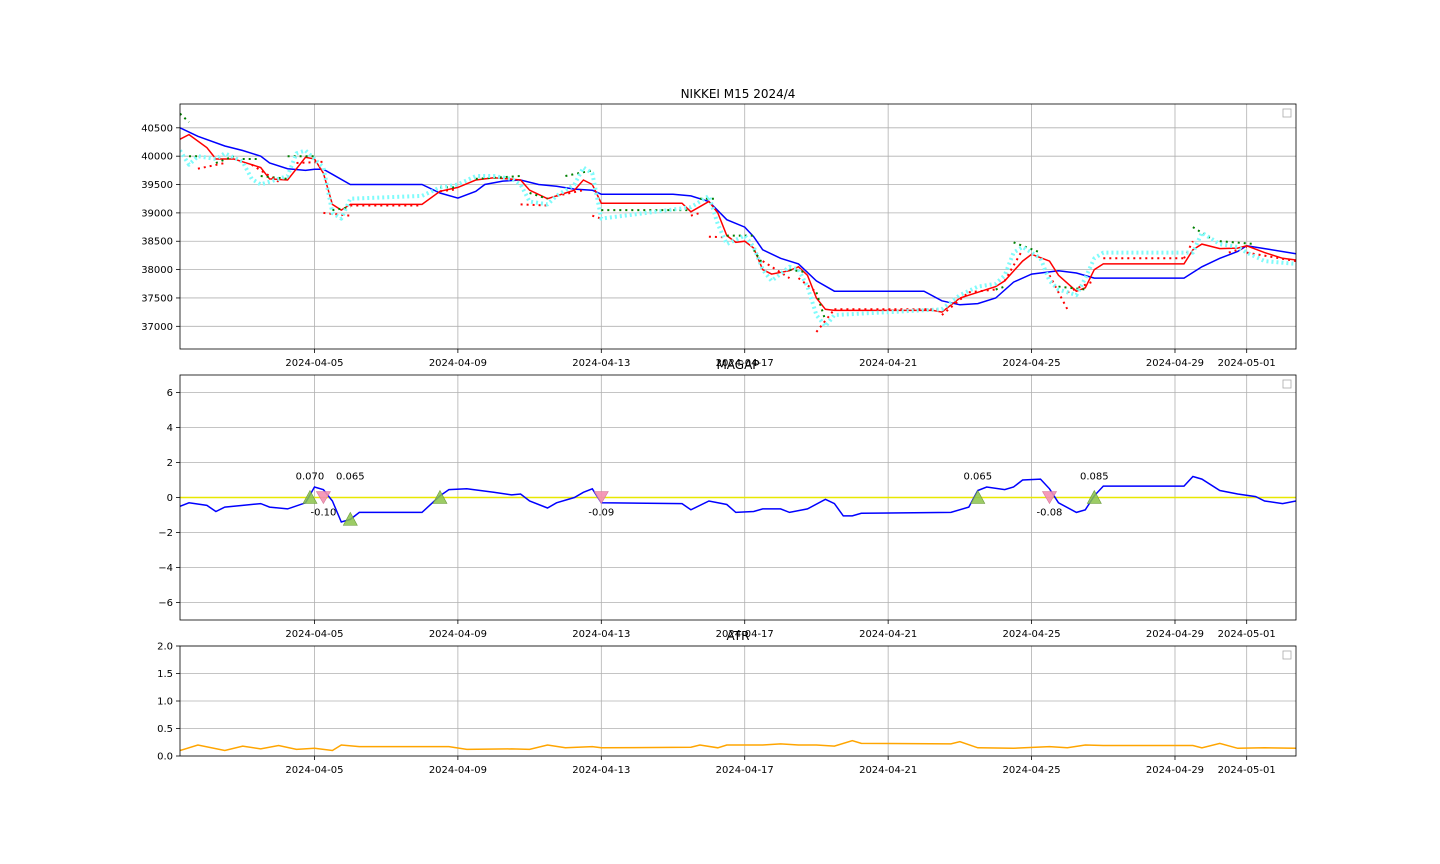 Image resolution: width=1440 pixels, height=864 pixels. Describe the element at coordinates (157, 213) in the screenshot. I see `y-tick-label: 39000` at that location.